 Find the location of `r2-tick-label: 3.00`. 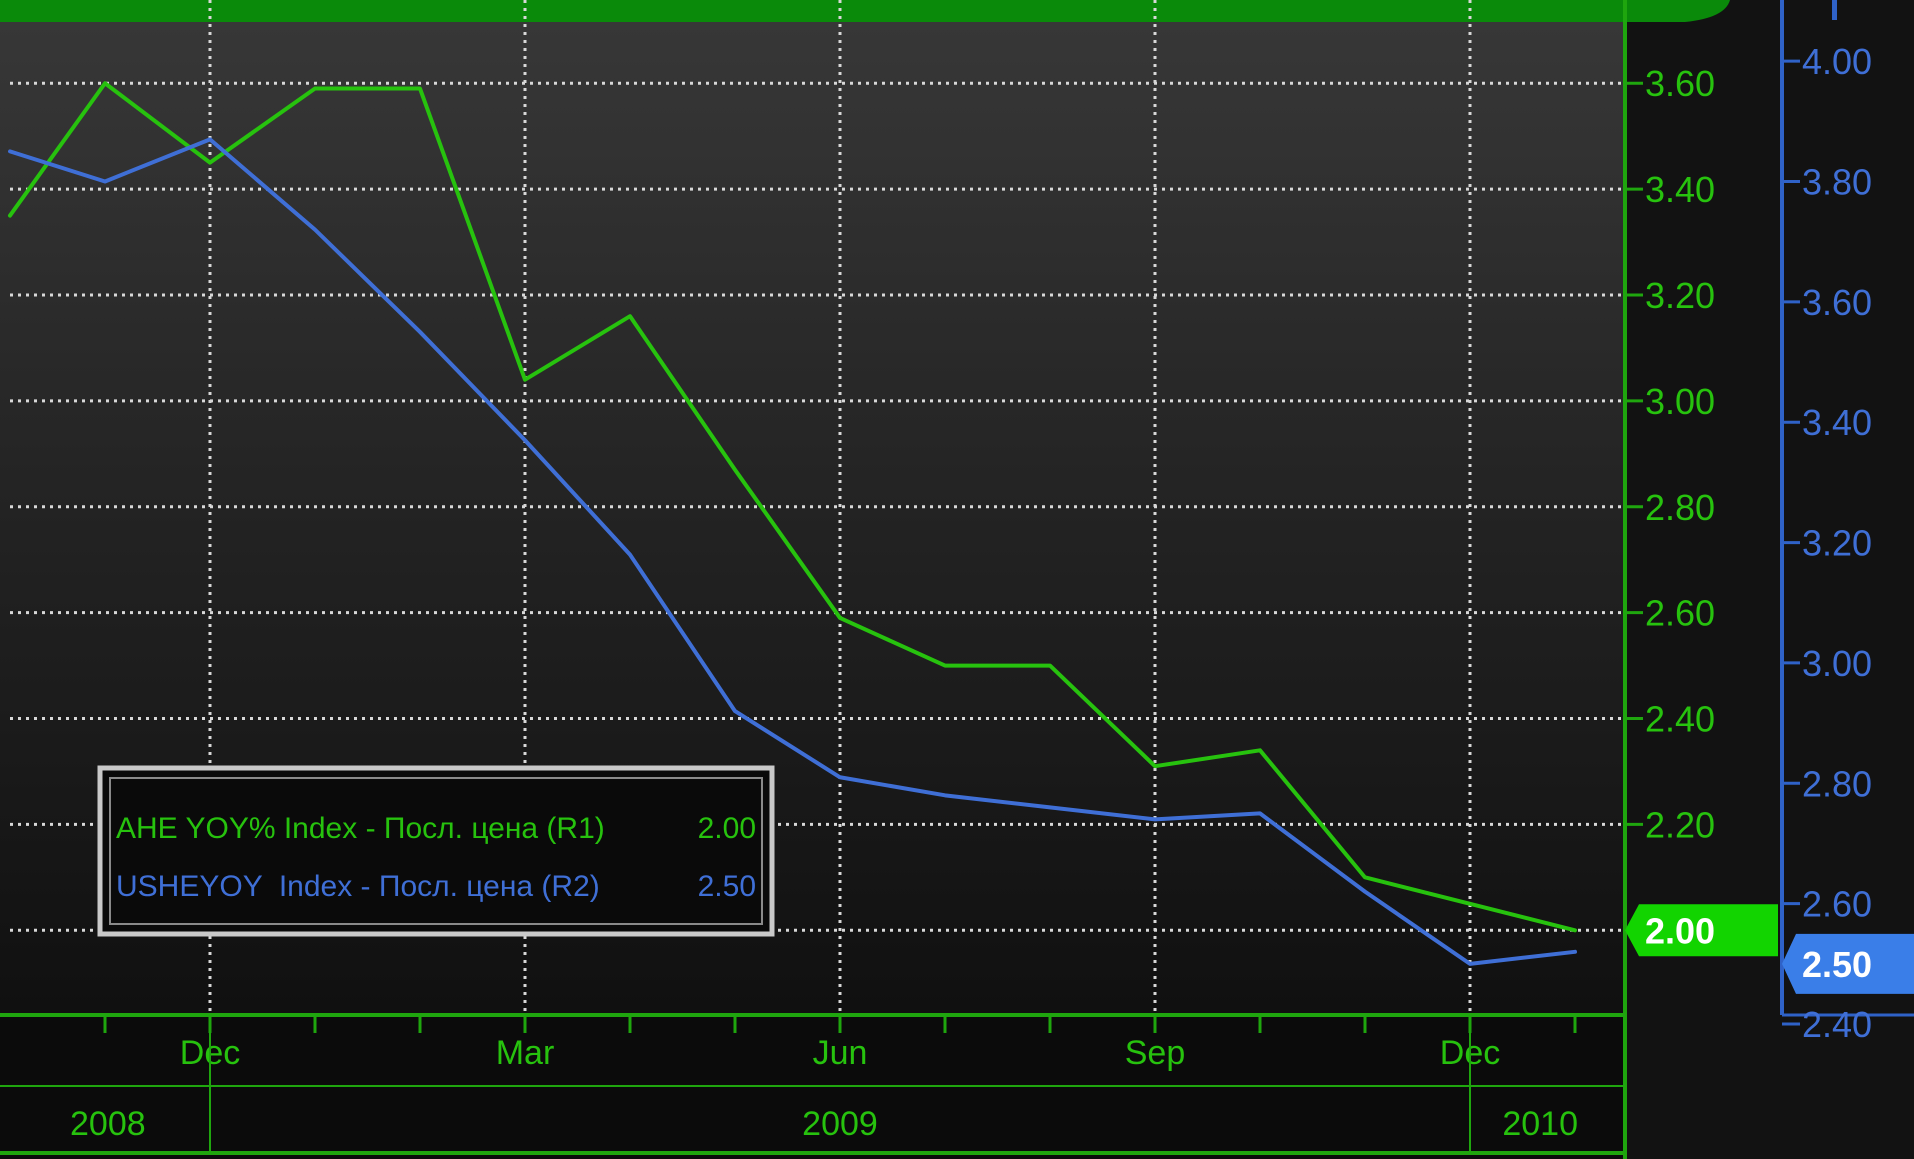

r2-tick-label: 3.00 is located at coordinates (1837, 663).